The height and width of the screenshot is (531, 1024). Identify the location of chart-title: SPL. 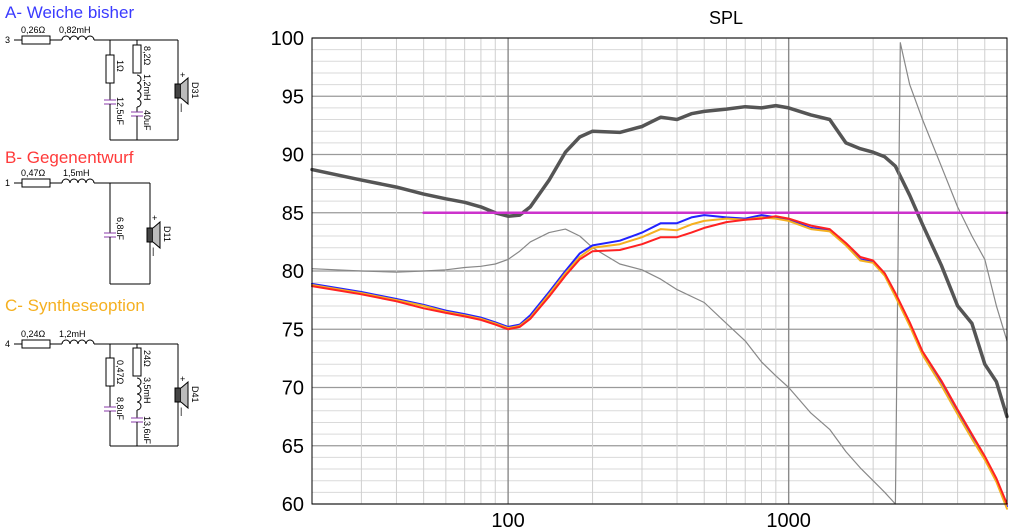
(726, 18).